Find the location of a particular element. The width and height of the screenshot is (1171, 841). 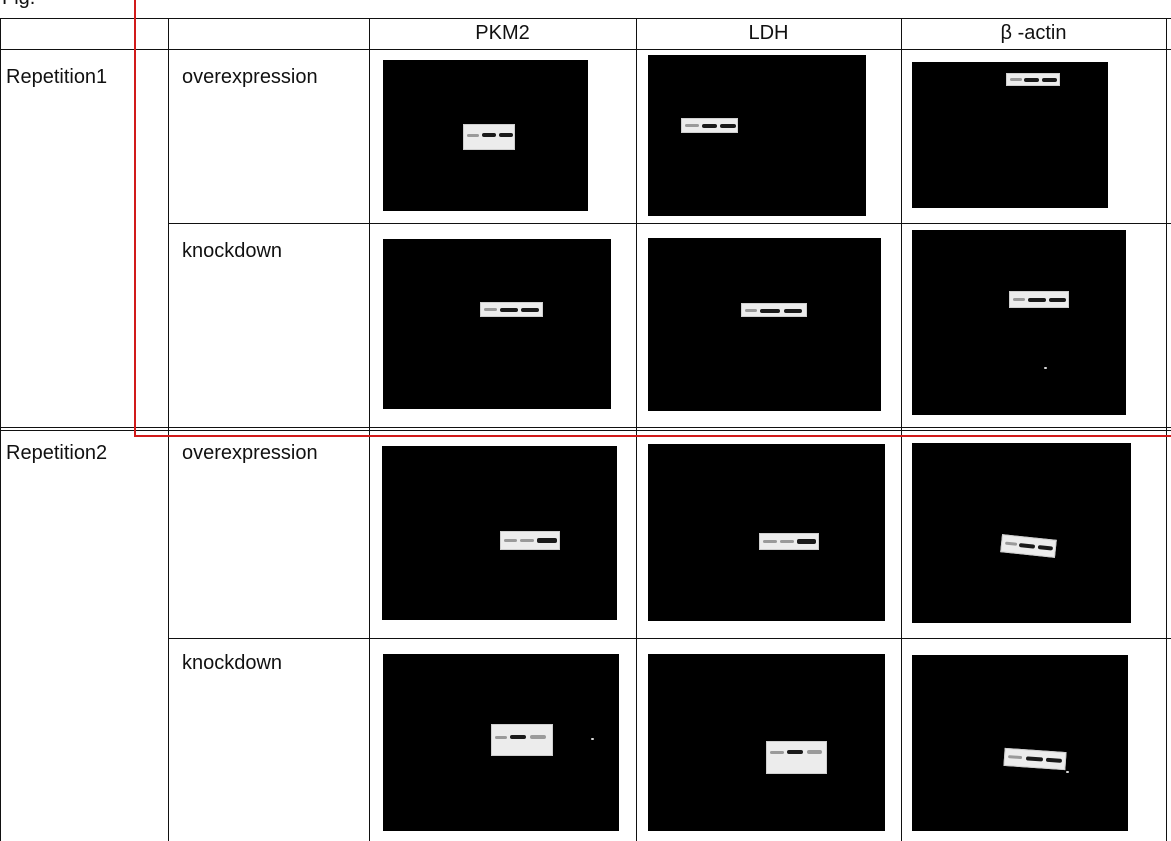

column-header-ldh: LDH is located at coordinates (768, 33).